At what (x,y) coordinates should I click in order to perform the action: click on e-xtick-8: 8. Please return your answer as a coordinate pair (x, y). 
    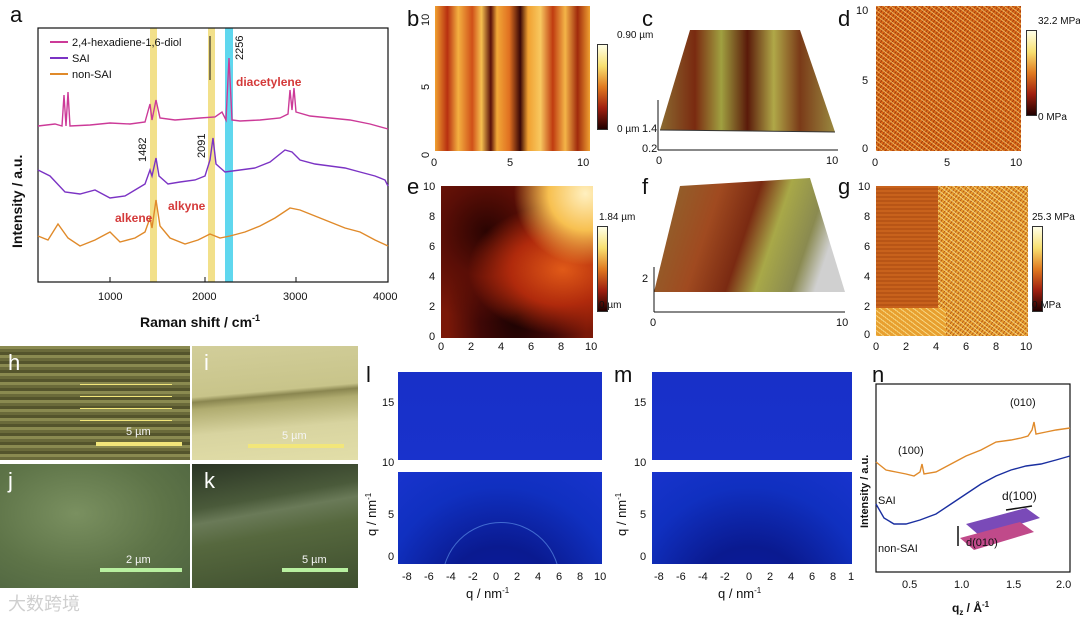
    Looking at the image, I should click on (561, 346).